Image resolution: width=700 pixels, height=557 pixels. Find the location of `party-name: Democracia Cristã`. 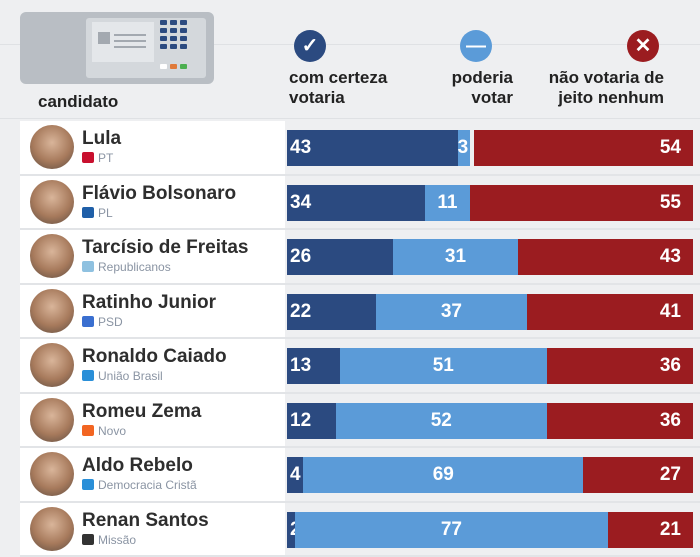

party-name: Democracia Cristã is located at coordinates (147, 485).